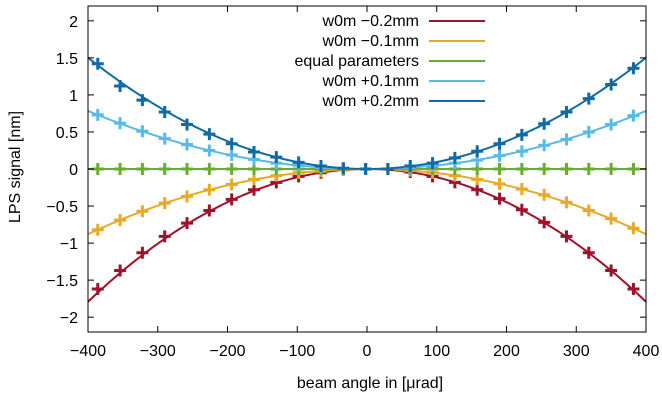  I want to click on y-axis-label: LPS signal [nm], so click(15, 167).